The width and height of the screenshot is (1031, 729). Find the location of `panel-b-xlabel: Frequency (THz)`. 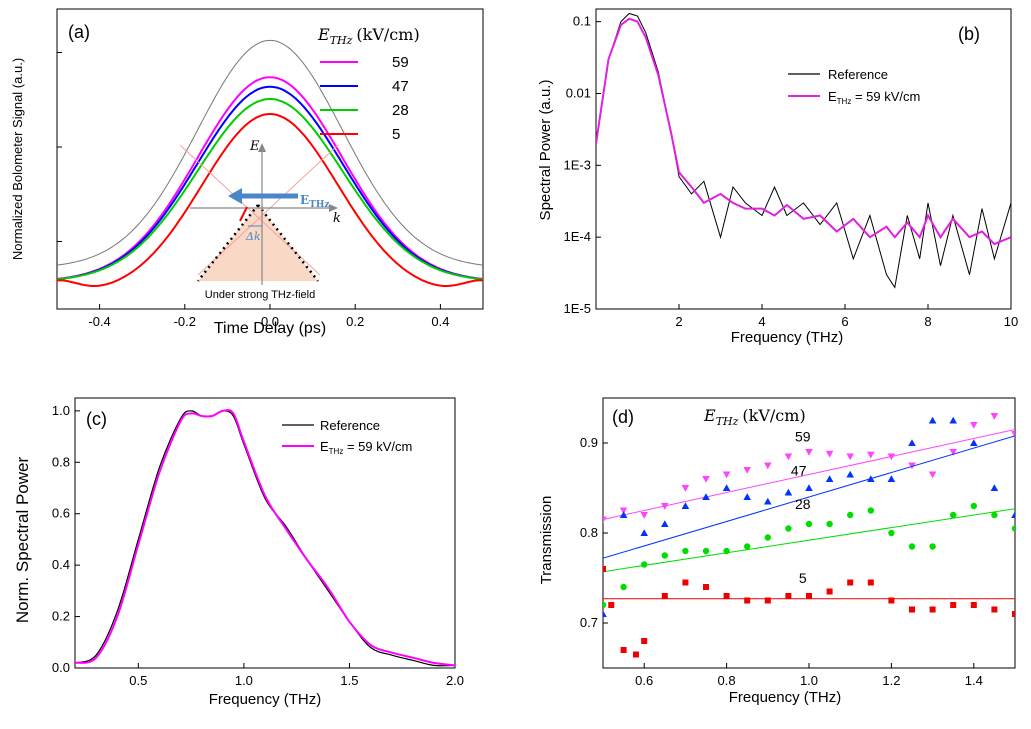

panel-b-xlabel: Frequency (THz) is located at coordinates (787, 337).